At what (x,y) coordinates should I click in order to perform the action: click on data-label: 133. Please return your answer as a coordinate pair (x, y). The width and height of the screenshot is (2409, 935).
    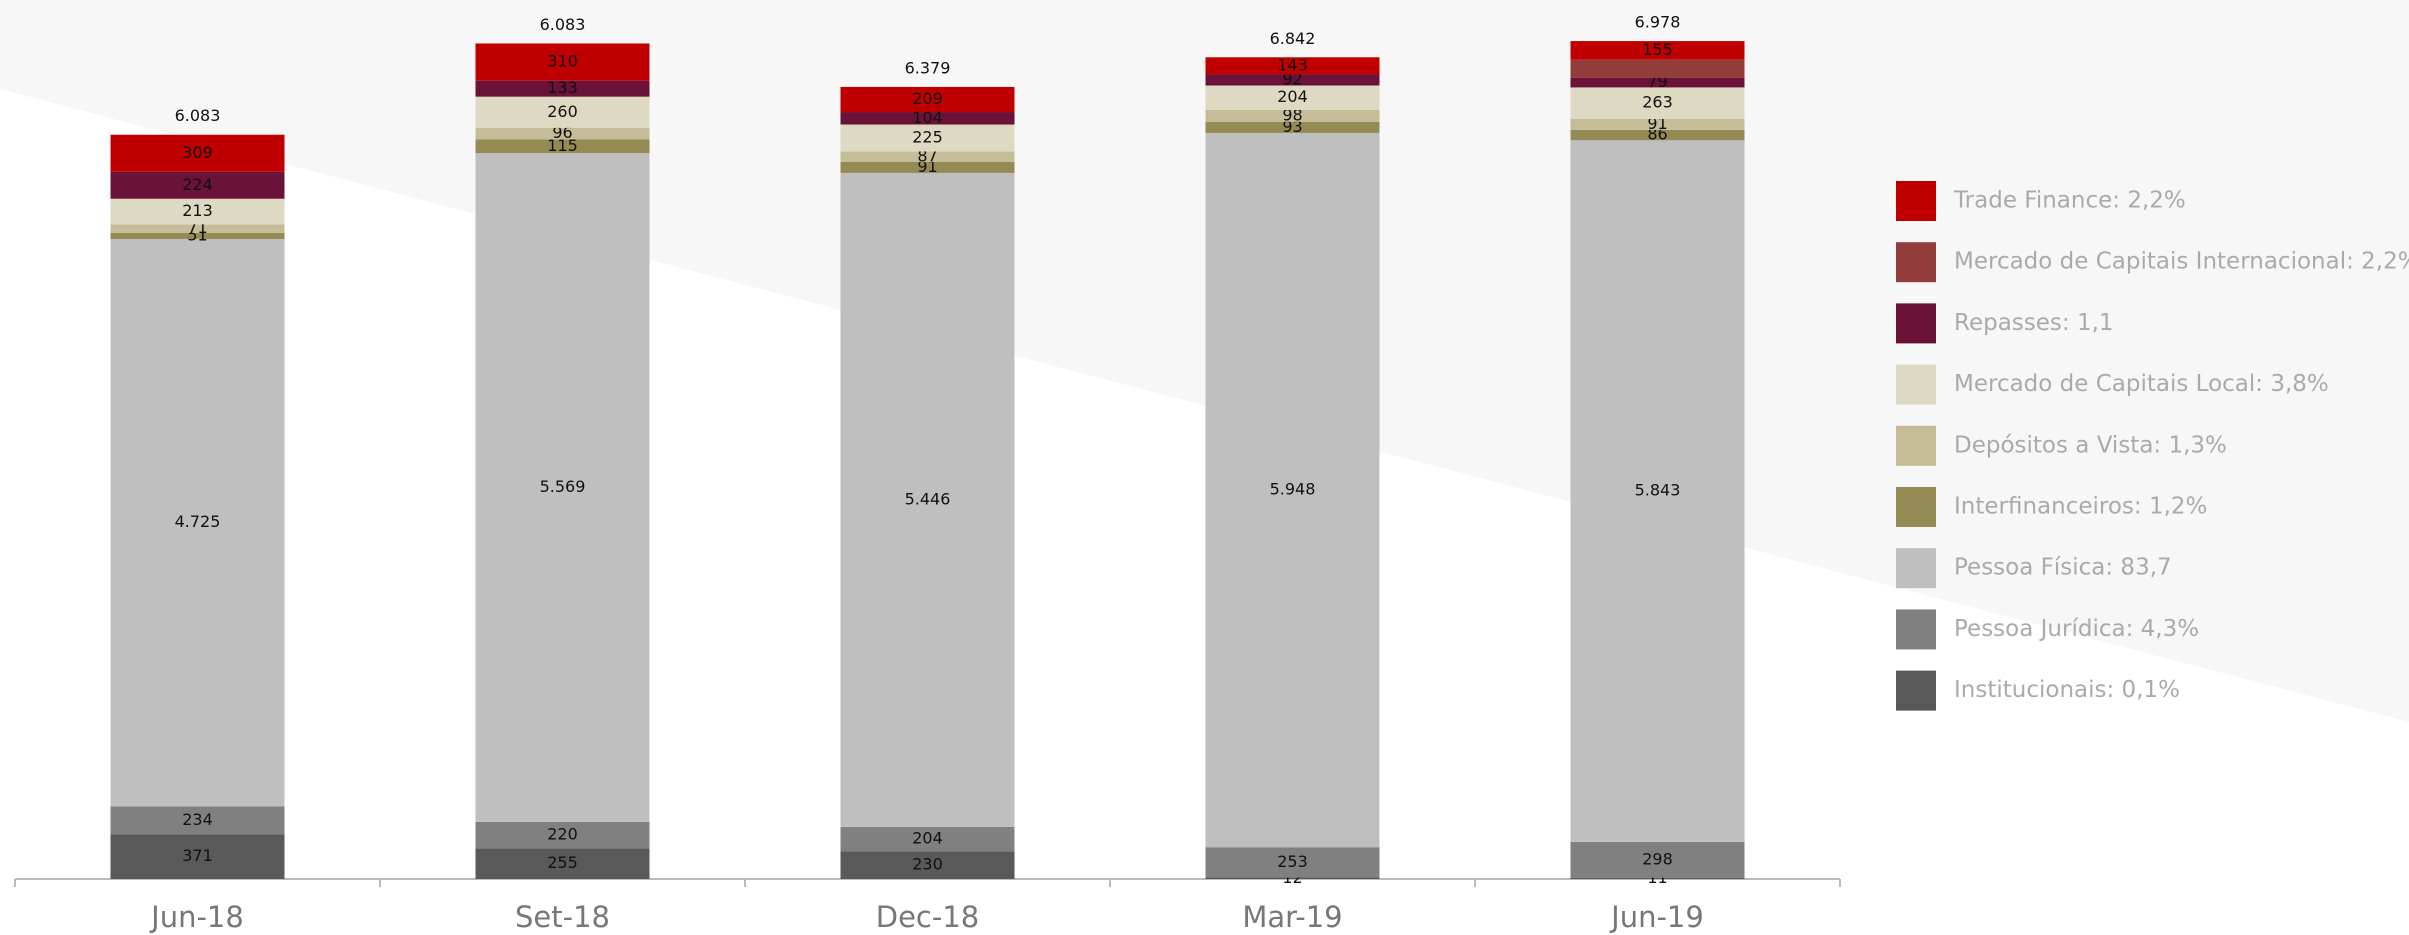
    Looking at the image, I should click on (562, 87).